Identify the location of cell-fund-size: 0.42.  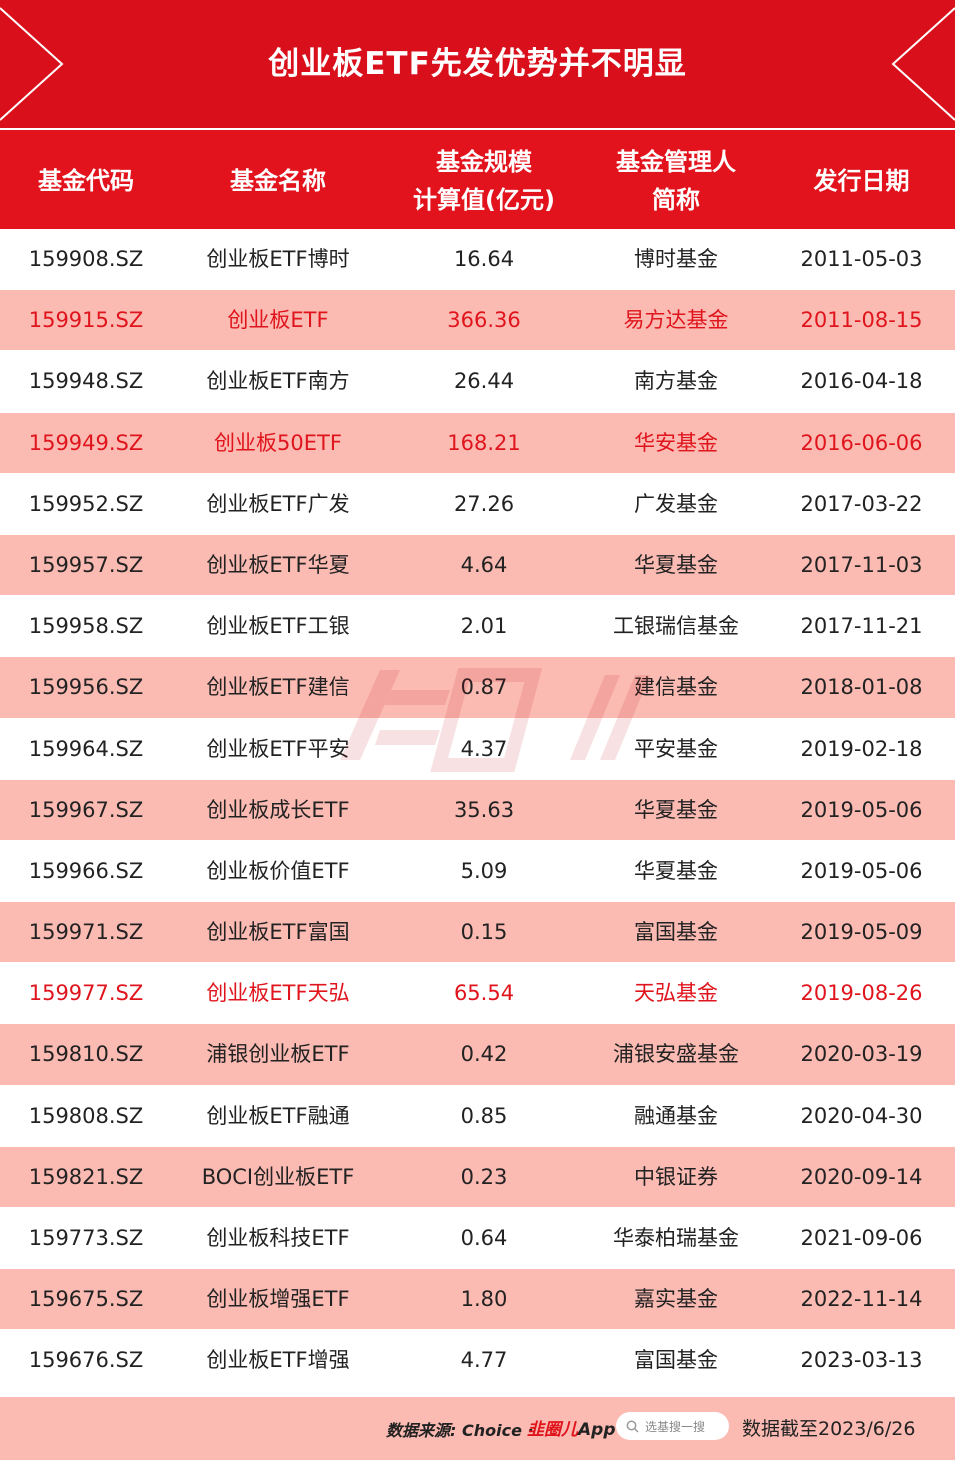
(484, 1054).